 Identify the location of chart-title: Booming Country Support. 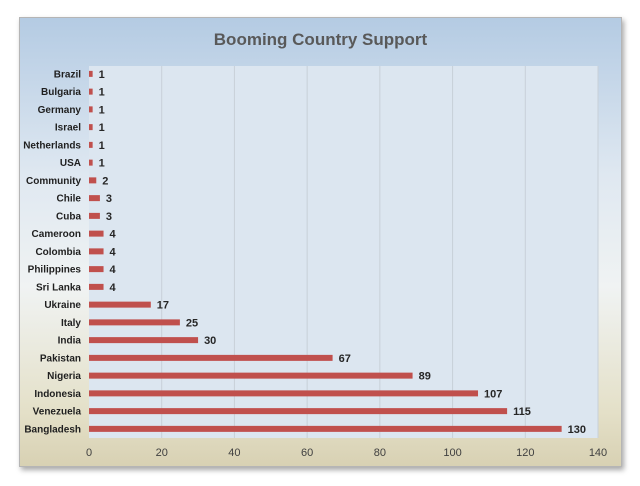
(320, 39).